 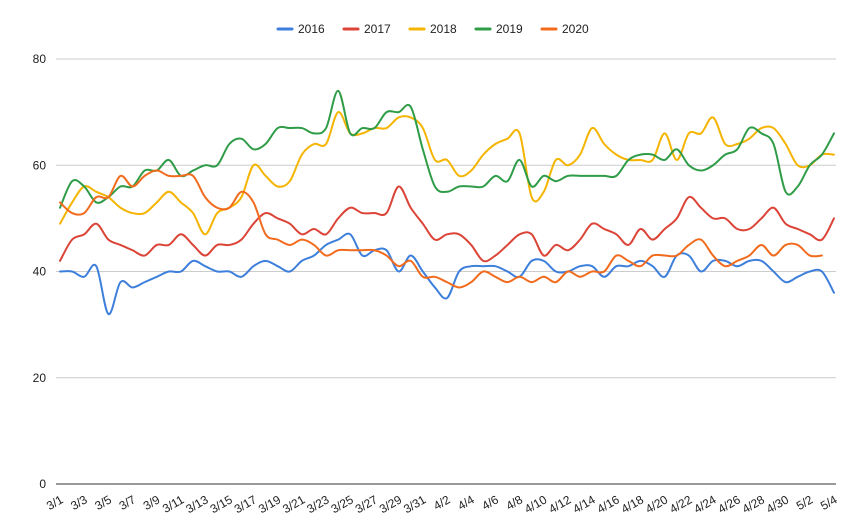 I want to click on x-tick-label: 3/5, so click(x=103, y=502).